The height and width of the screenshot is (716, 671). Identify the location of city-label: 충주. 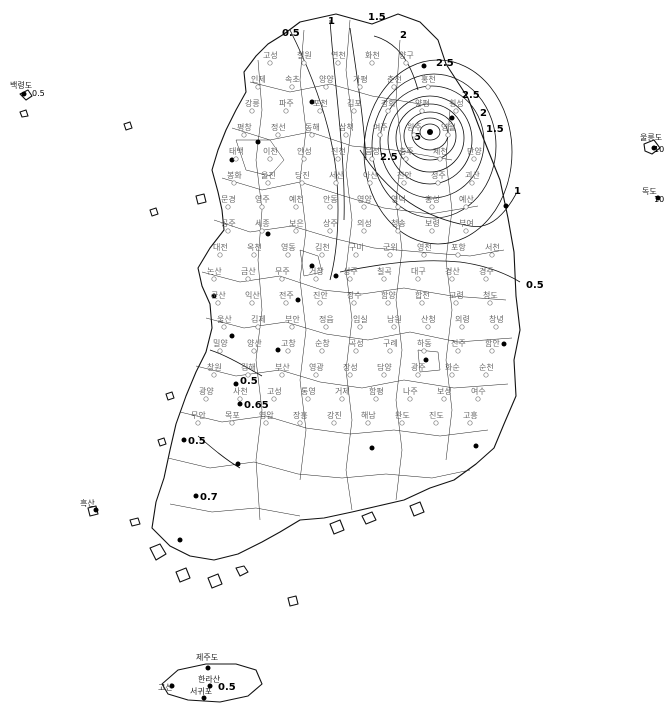
(406, 151).